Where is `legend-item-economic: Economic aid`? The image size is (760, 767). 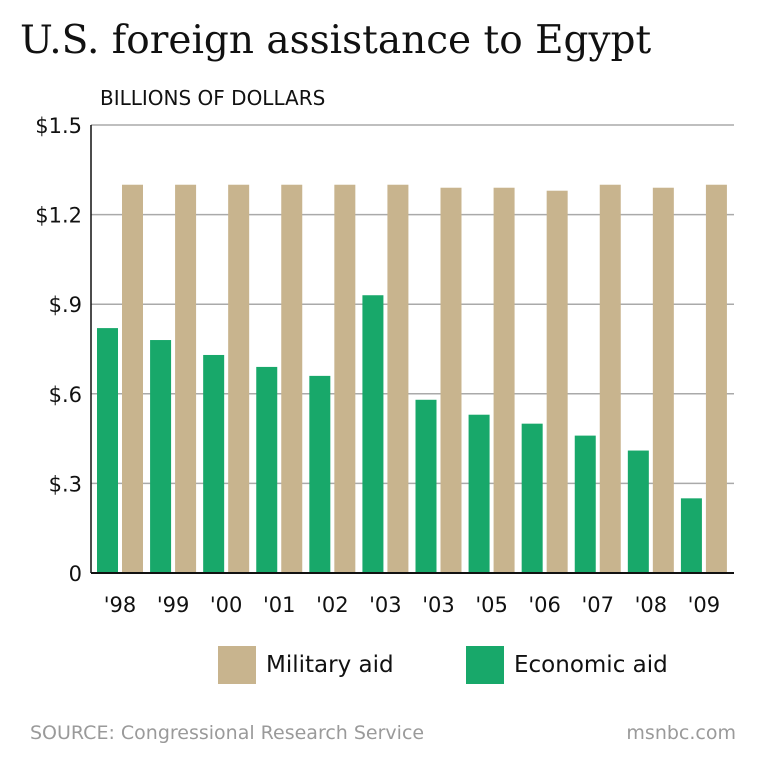
legend-item-economic: Economic aid is located at coordinates (567, 665).